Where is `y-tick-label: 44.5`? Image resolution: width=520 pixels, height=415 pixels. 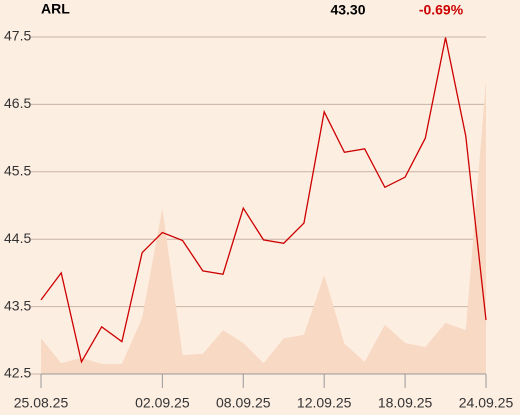 y-tick-label: 44.5 is located at coordinates (17, 238).